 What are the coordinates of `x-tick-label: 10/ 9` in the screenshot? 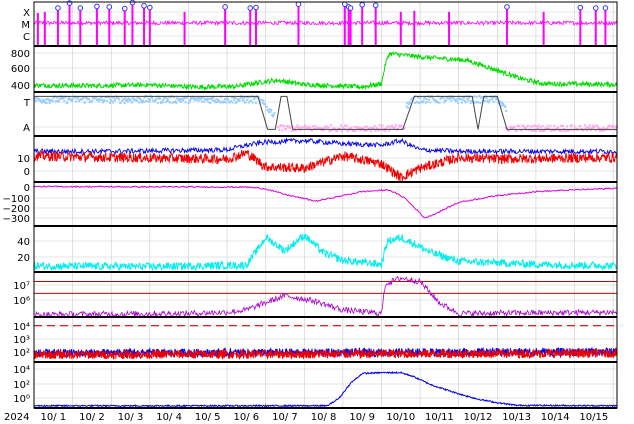 It's located at (362, 417).